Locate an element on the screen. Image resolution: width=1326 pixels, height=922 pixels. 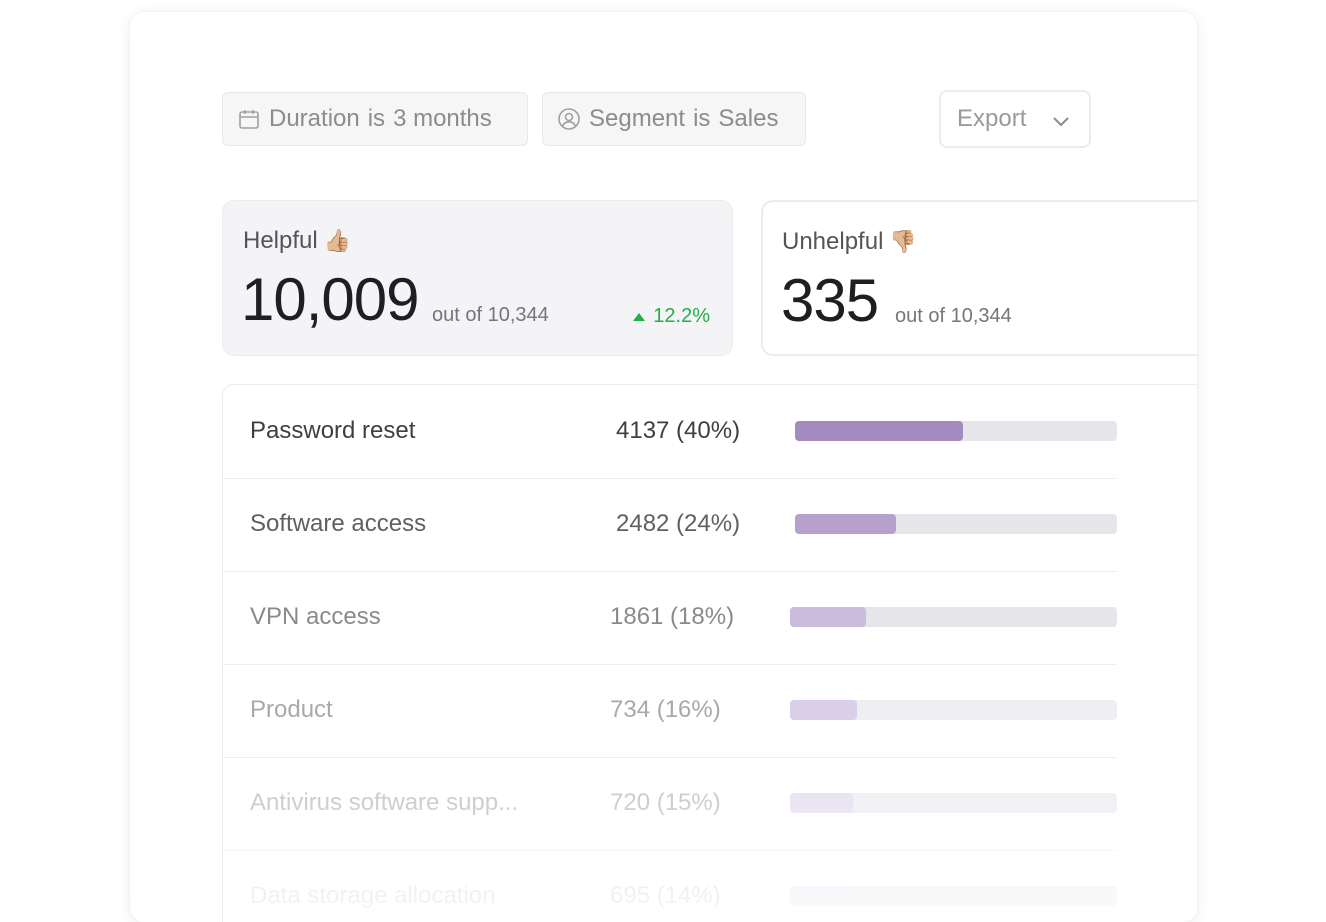
export-dropdown: Export is located at coordinates (1015, 119).